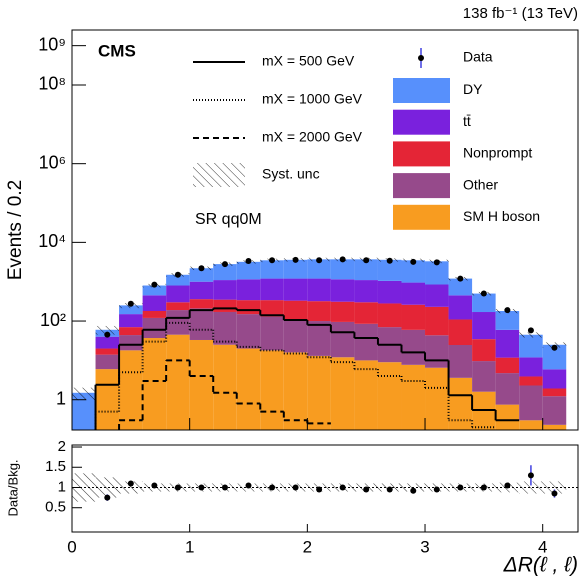  What do you see at coordinates (497, 153) in the screenshot?
I see `legend-label: Nonprompt` at bounding box center [497, 153].